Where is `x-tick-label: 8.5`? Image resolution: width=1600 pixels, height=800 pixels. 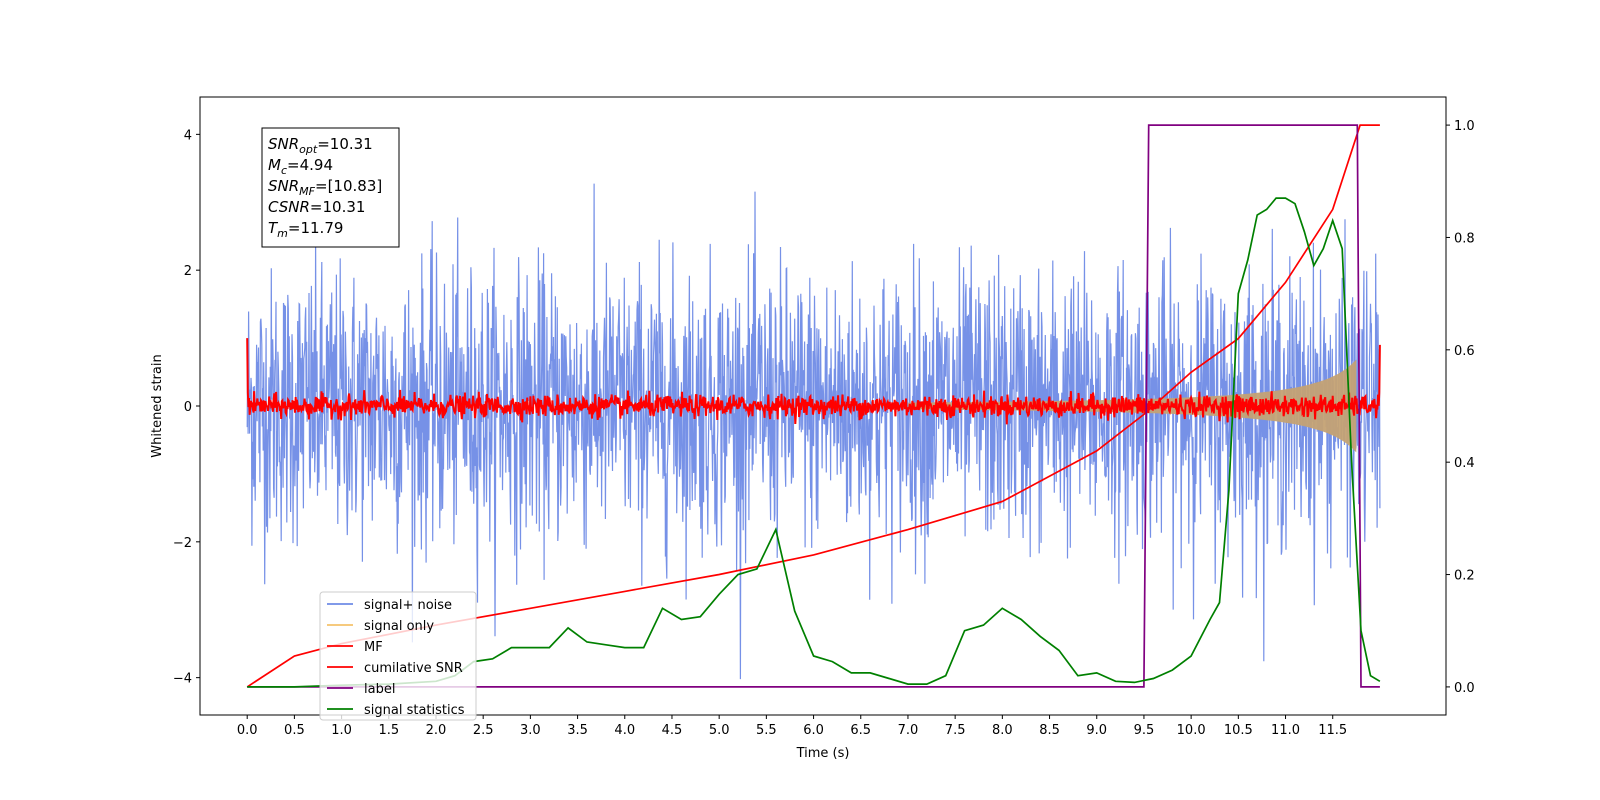
x-tick-label: 8.5 is located at coordinates (1049, 730).